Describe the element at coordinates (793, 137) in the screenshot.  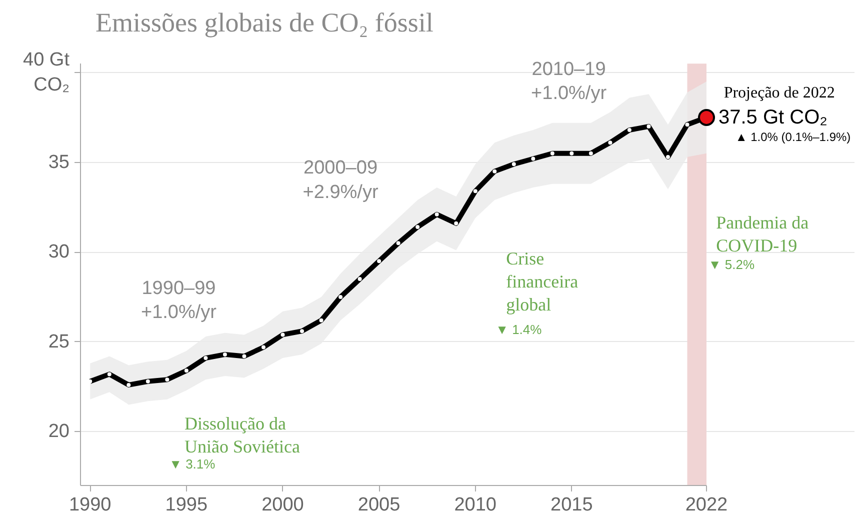
I see `text: ▲ 1.0% (0.1%–1.9%)` at that location.